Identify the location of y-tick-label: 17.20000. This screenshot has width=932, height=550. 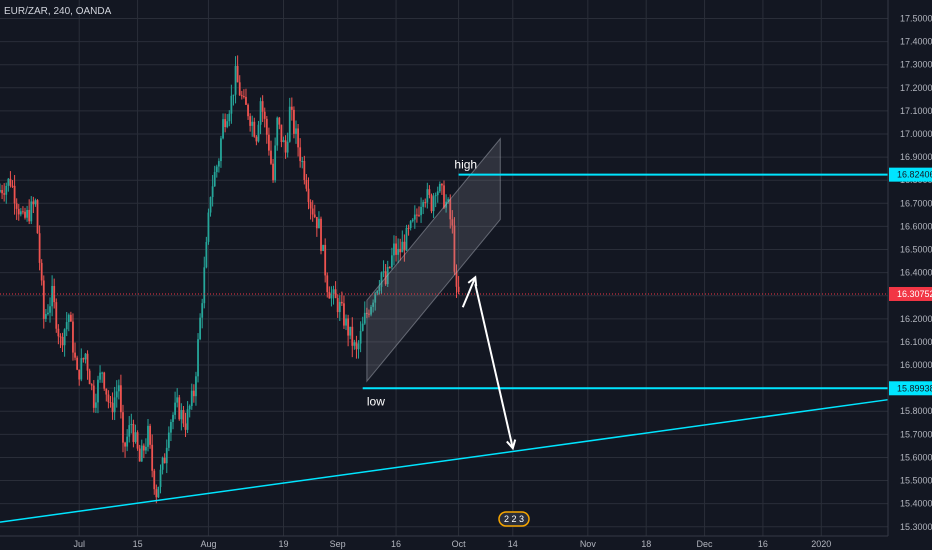
(916, 88).